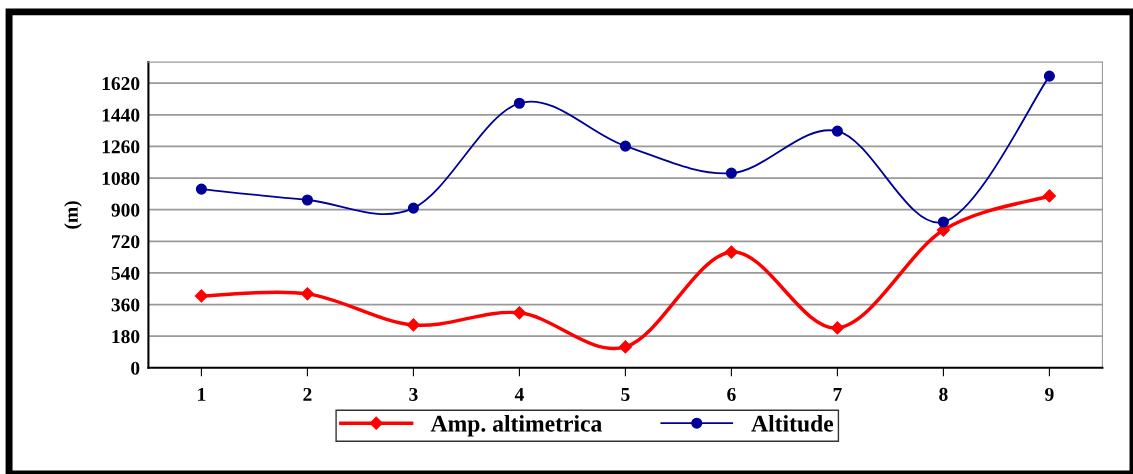 This screenshot has width=1133, height=474. Describe the element at coordinates (121, 147) in the screenshot. I see `y-tick-label: 1260` at that location.